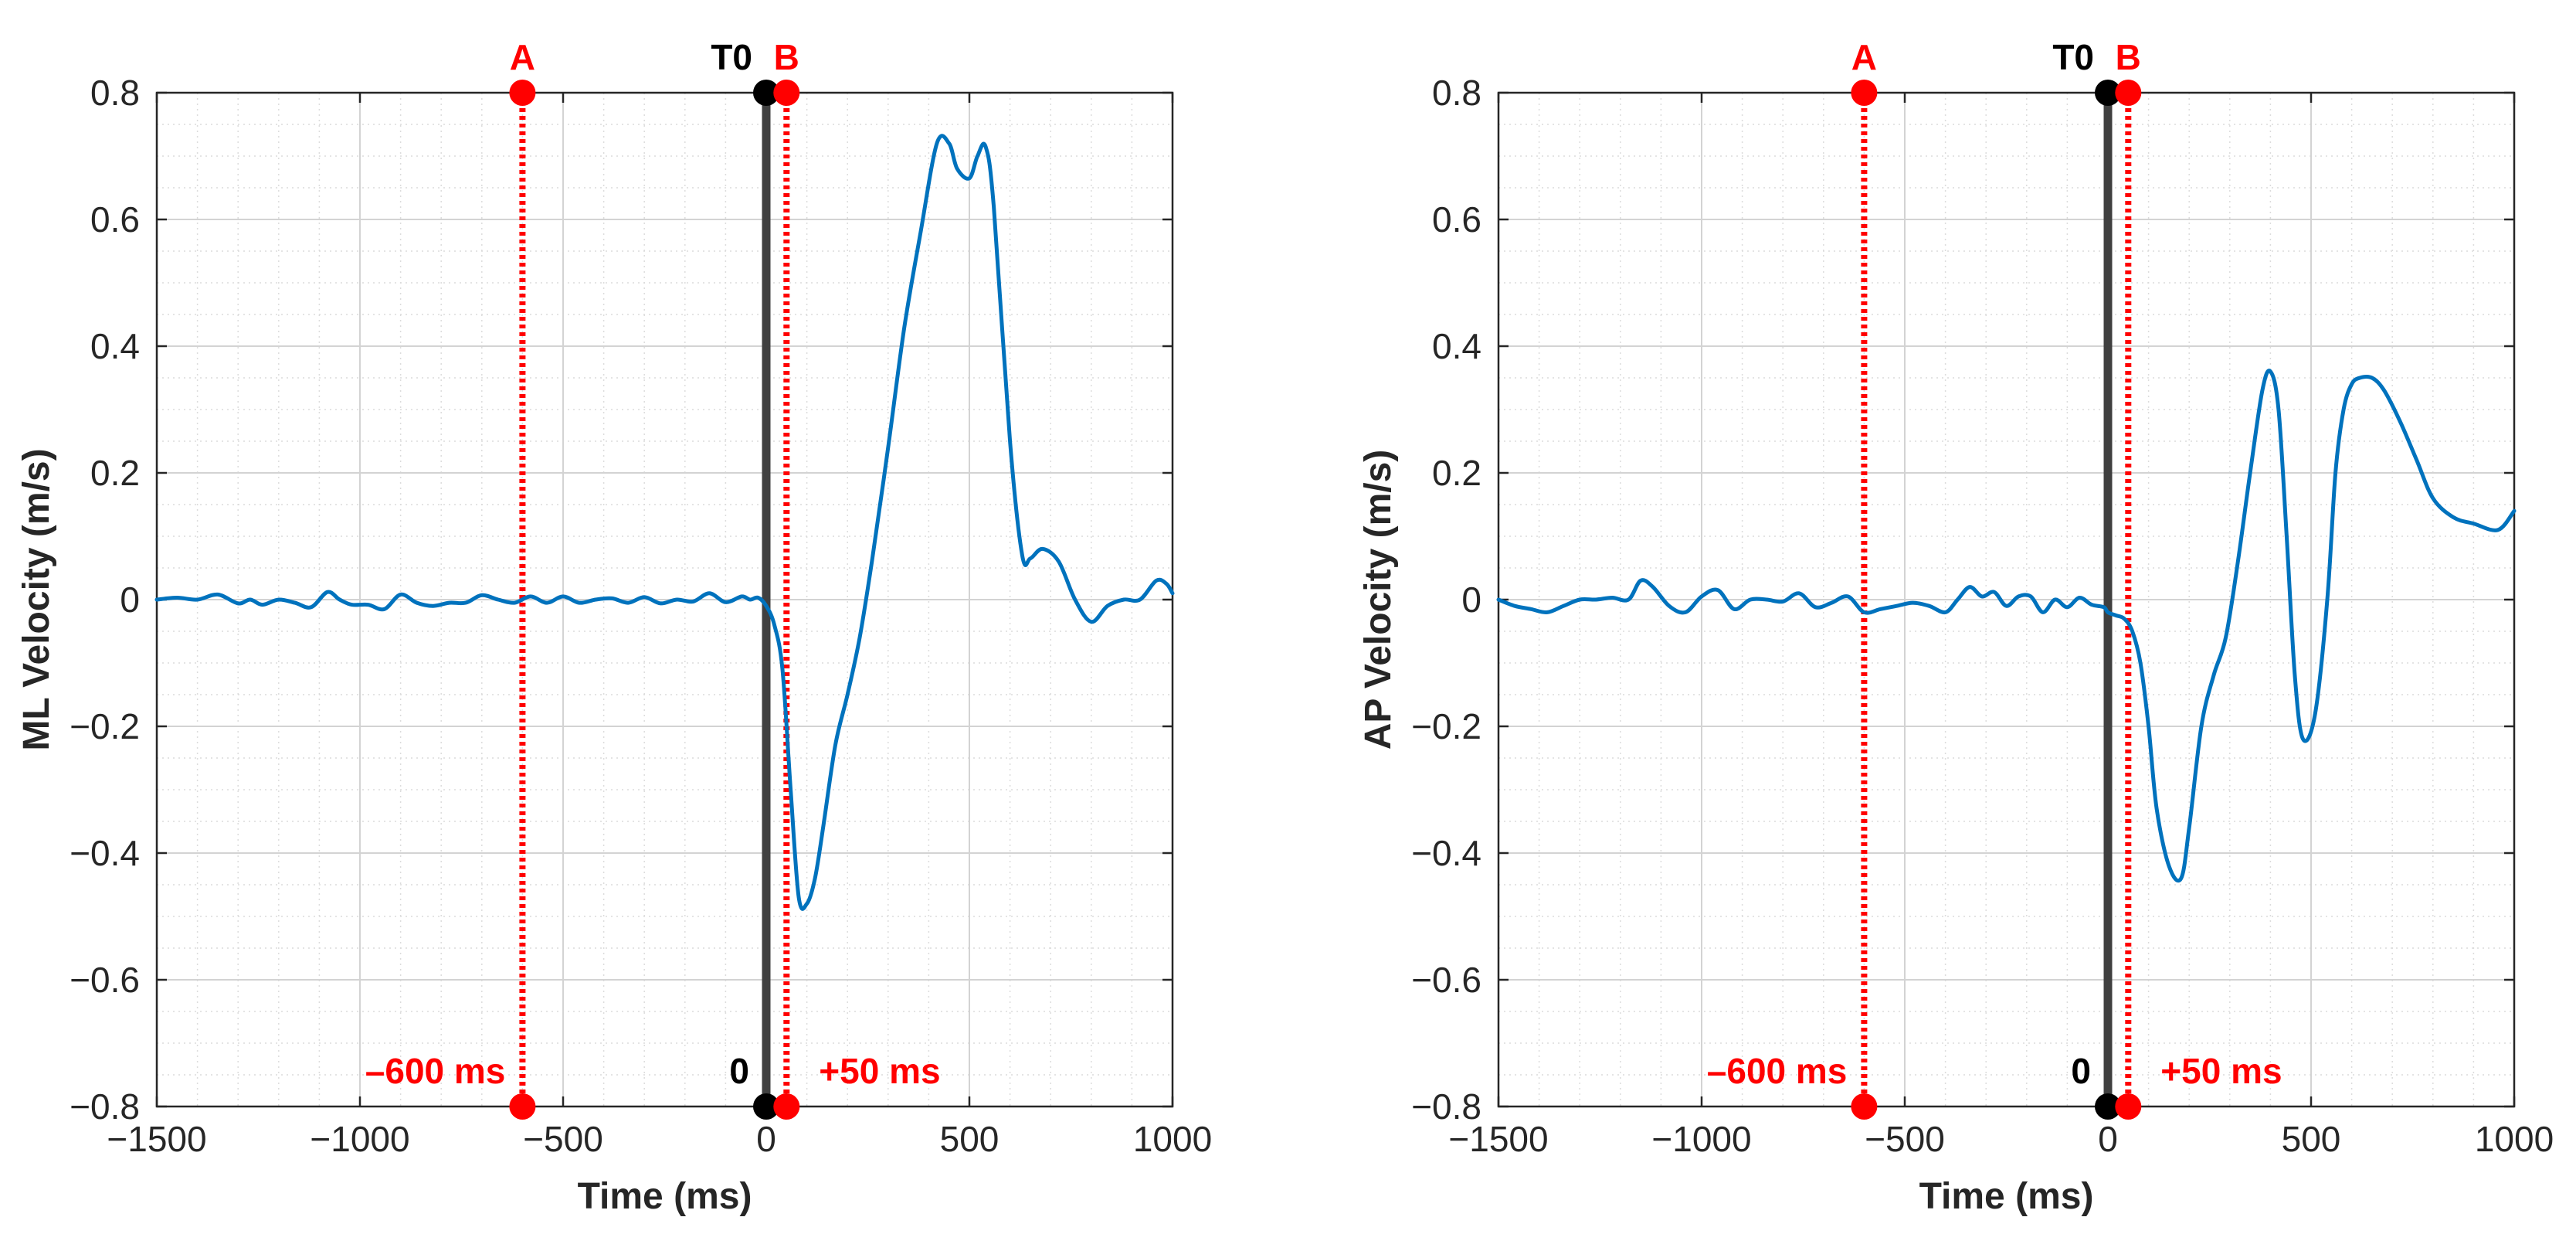 The height and width of the screenshot is (1251, 2576). Describe the element at coordinates (1778, 1071) in the screenshot. I see `panel-right-marker-annotation-a: –600 ms` at that location.